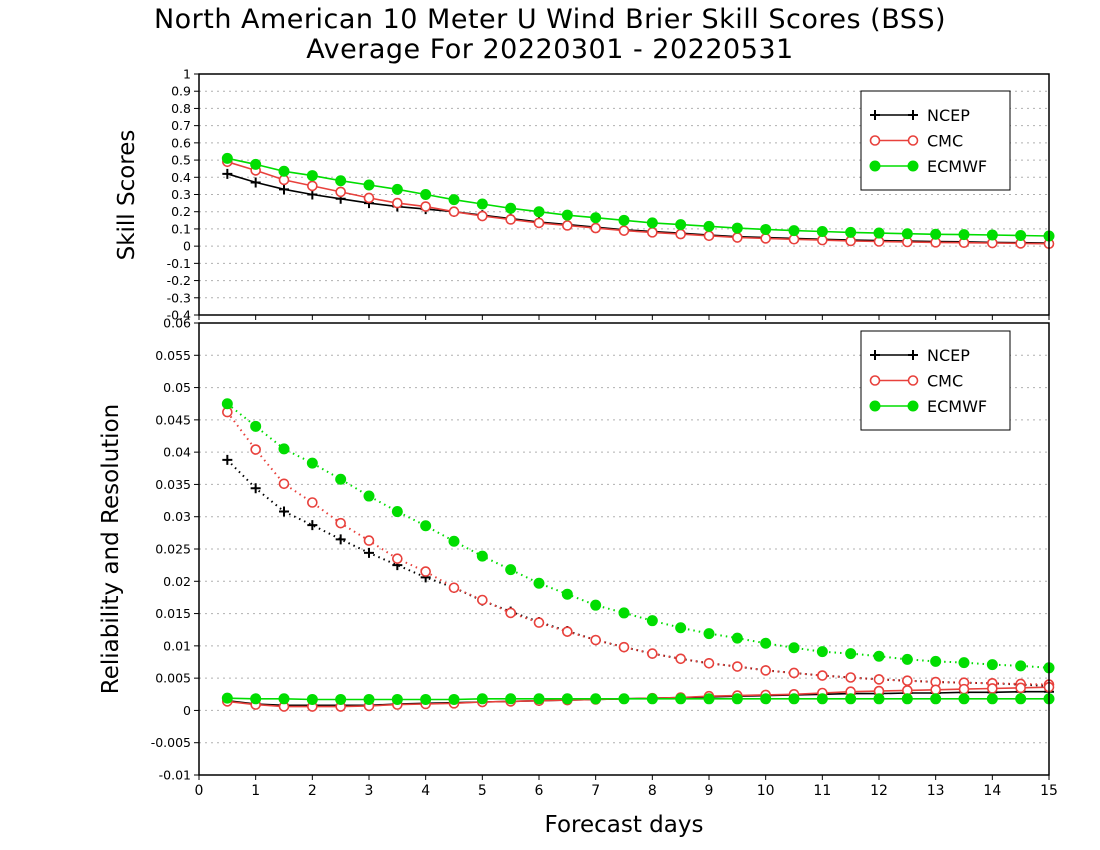 This screenshot has height=850, width=1100. Describe the element at coordinates (181, 177) in the screenshot. I see `y-tick-label: 0.4` at that location.